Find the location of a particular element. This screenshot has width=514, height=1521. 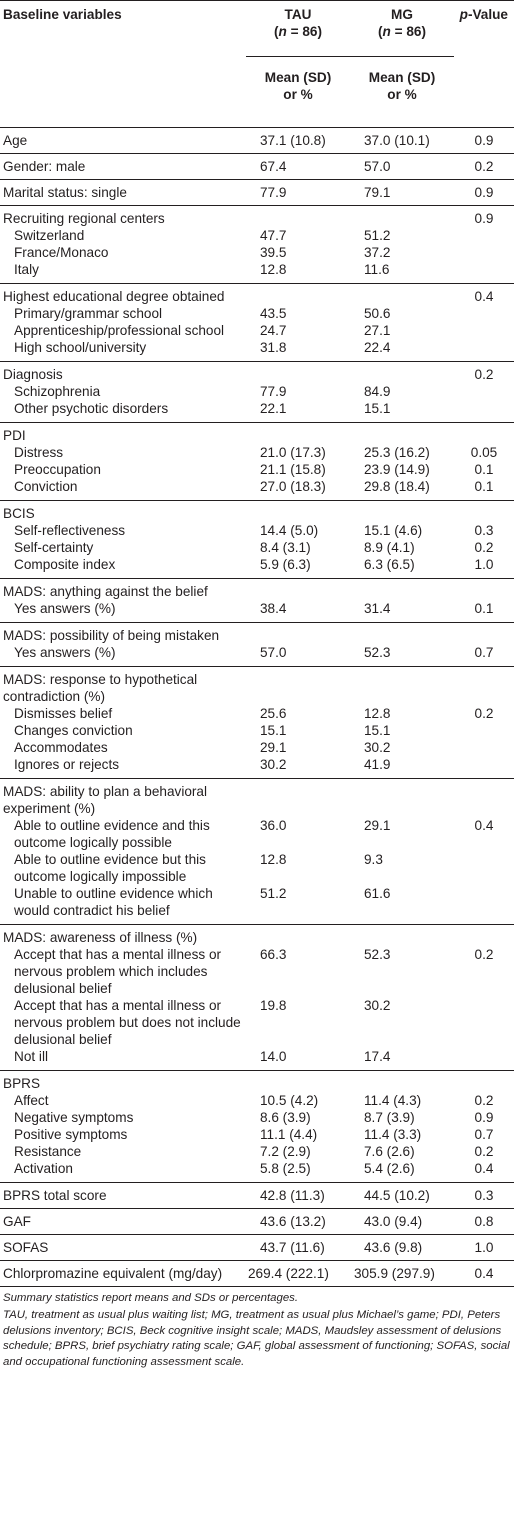

table-group-row: Recruiting regional centers 0.9 is located at coordinates (257, 216).